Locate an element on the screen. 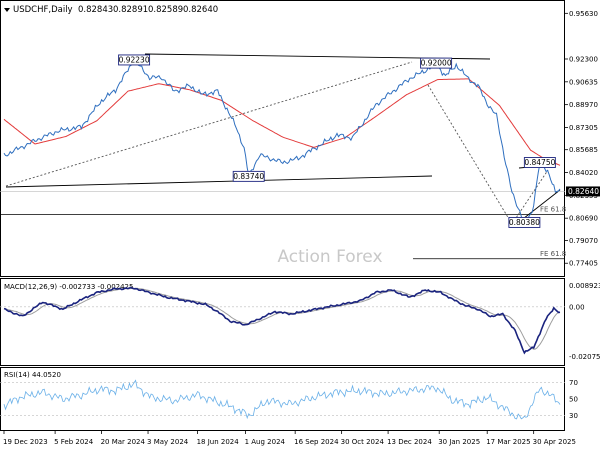  current-price-tag-text: 0.82640 is located at coordinates (583, 191).